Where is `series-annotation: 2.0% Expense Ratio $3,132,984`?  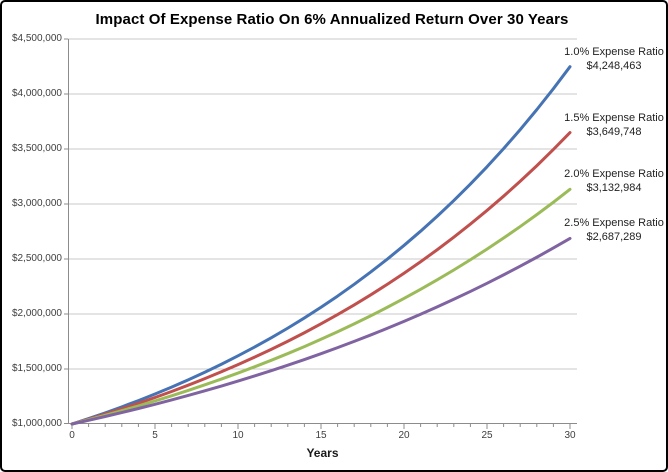 series-annotation: 2.0% Expense Ratio $3,132,984 is located at coordinates (613, 181).